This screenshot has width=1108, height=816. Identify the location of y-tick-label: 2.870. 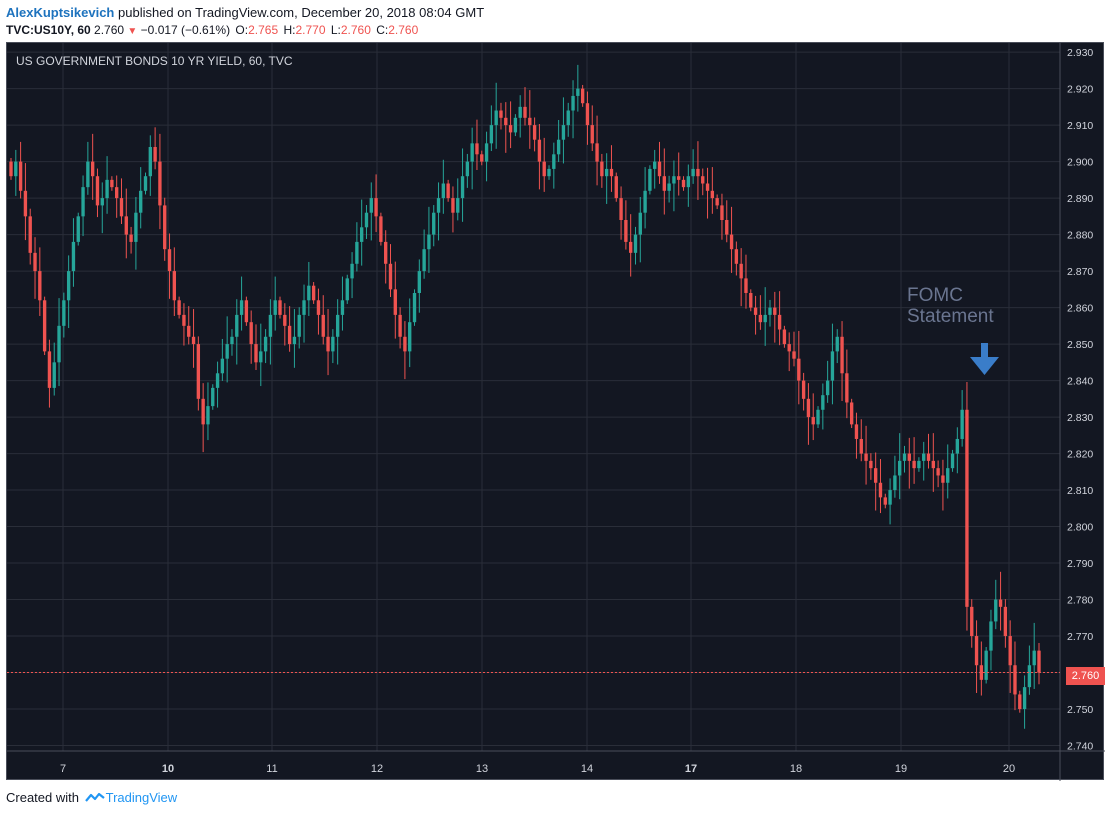
(1080, 272).